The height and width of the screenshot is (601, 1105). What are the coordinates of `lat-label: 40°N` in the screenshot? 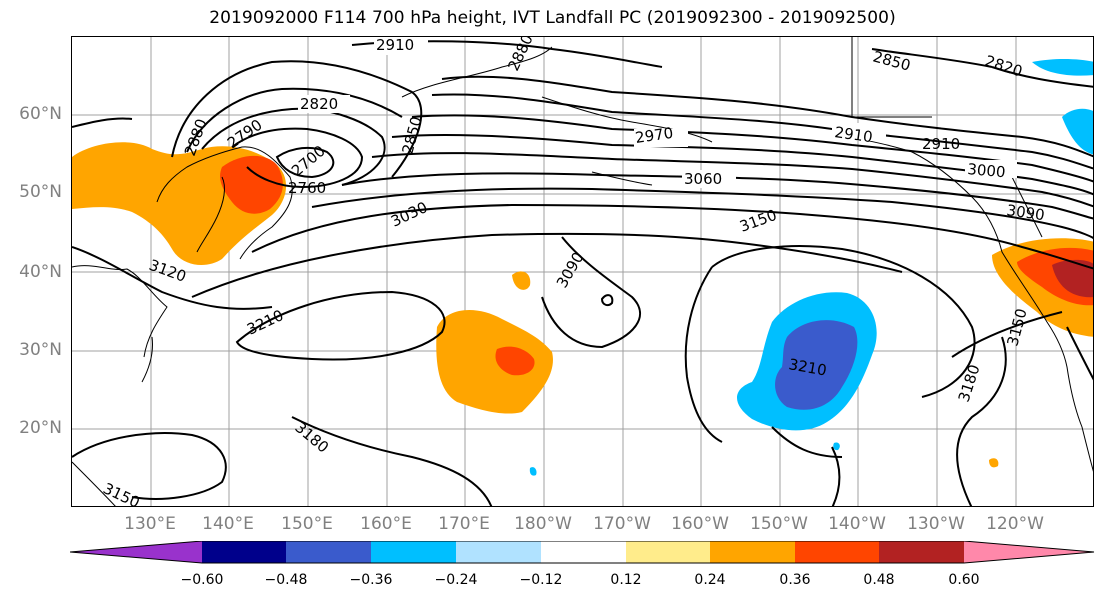 It's located at (40, 272).